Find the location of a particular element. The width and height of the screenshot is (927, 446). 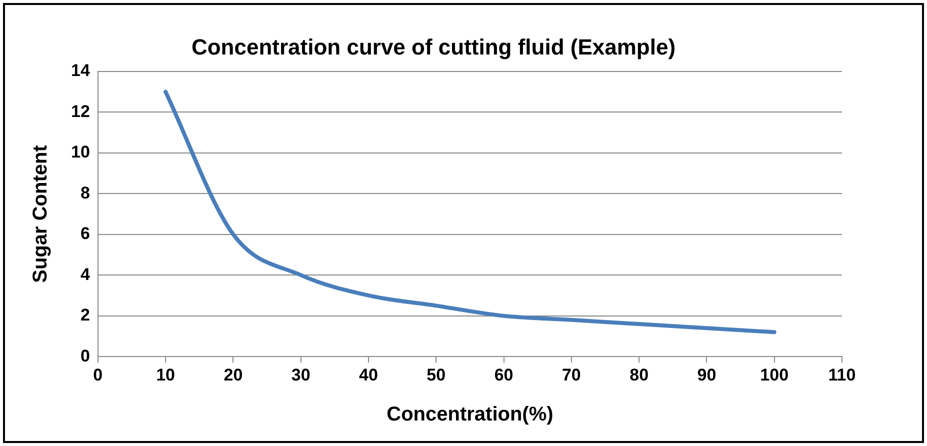

x-tick-label: 80 is located at coordinates (639, 374).